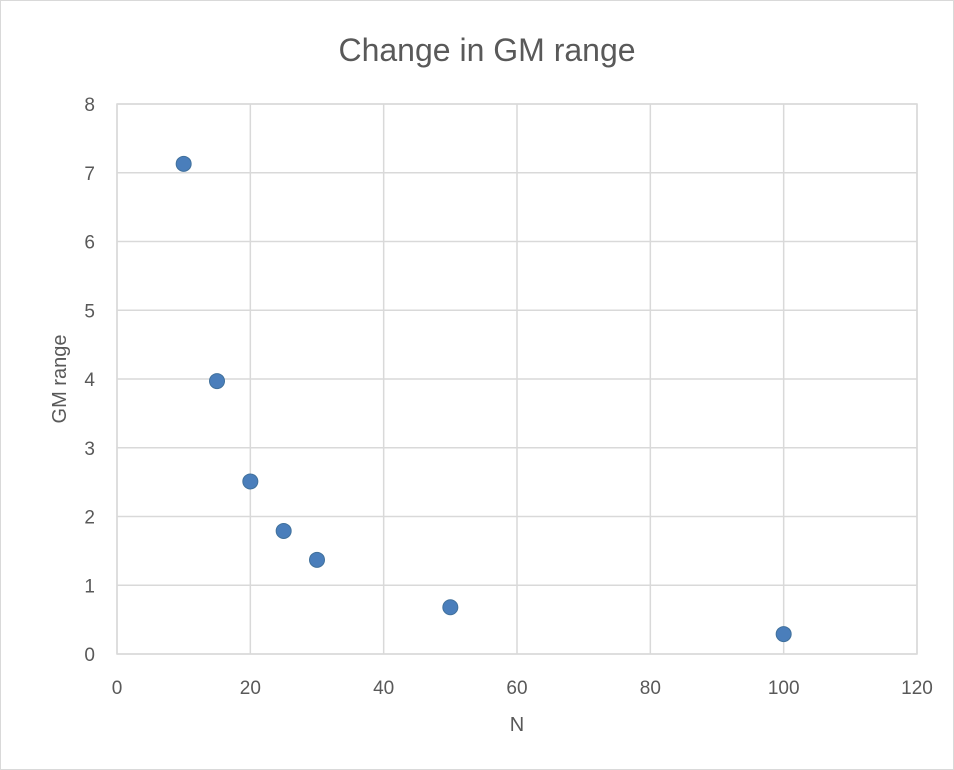 The height and width of the screenshot is (770, 954). I want to click on x-tick-label: 100, so click(784, 688).